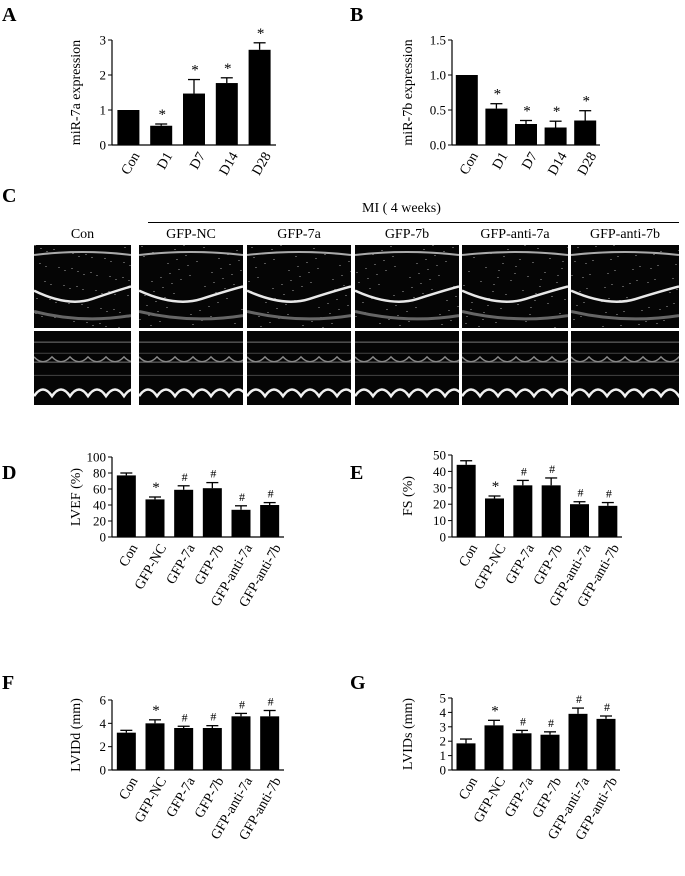  Describe the element at coordinates (443, 726) in the screenshot. I see `y-tick-label: 3` at that location.